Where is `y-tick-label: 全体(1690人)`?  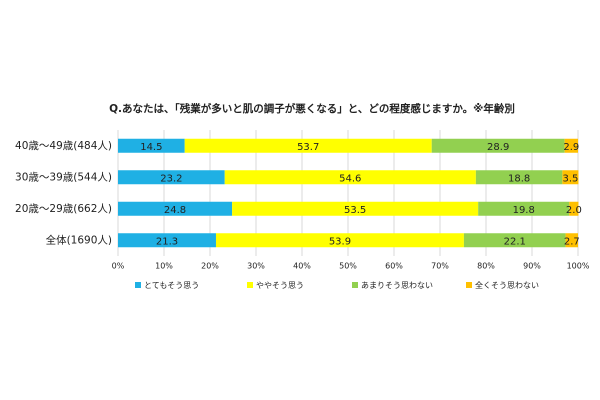 y-tick-label: 全体(1690人) is located at coordinates (79, 239).